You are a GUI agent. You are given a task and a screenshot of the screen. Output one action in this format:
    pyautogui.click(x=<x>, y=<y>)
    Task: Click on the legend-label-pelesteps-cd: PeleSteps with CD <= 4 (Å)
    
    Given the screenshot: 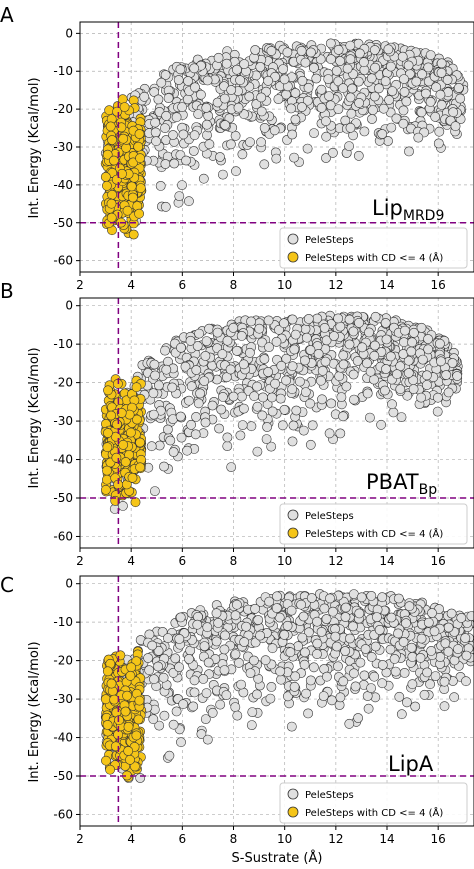 What is the action you would take?
    pyautogui.click(x=374, y=533)
    